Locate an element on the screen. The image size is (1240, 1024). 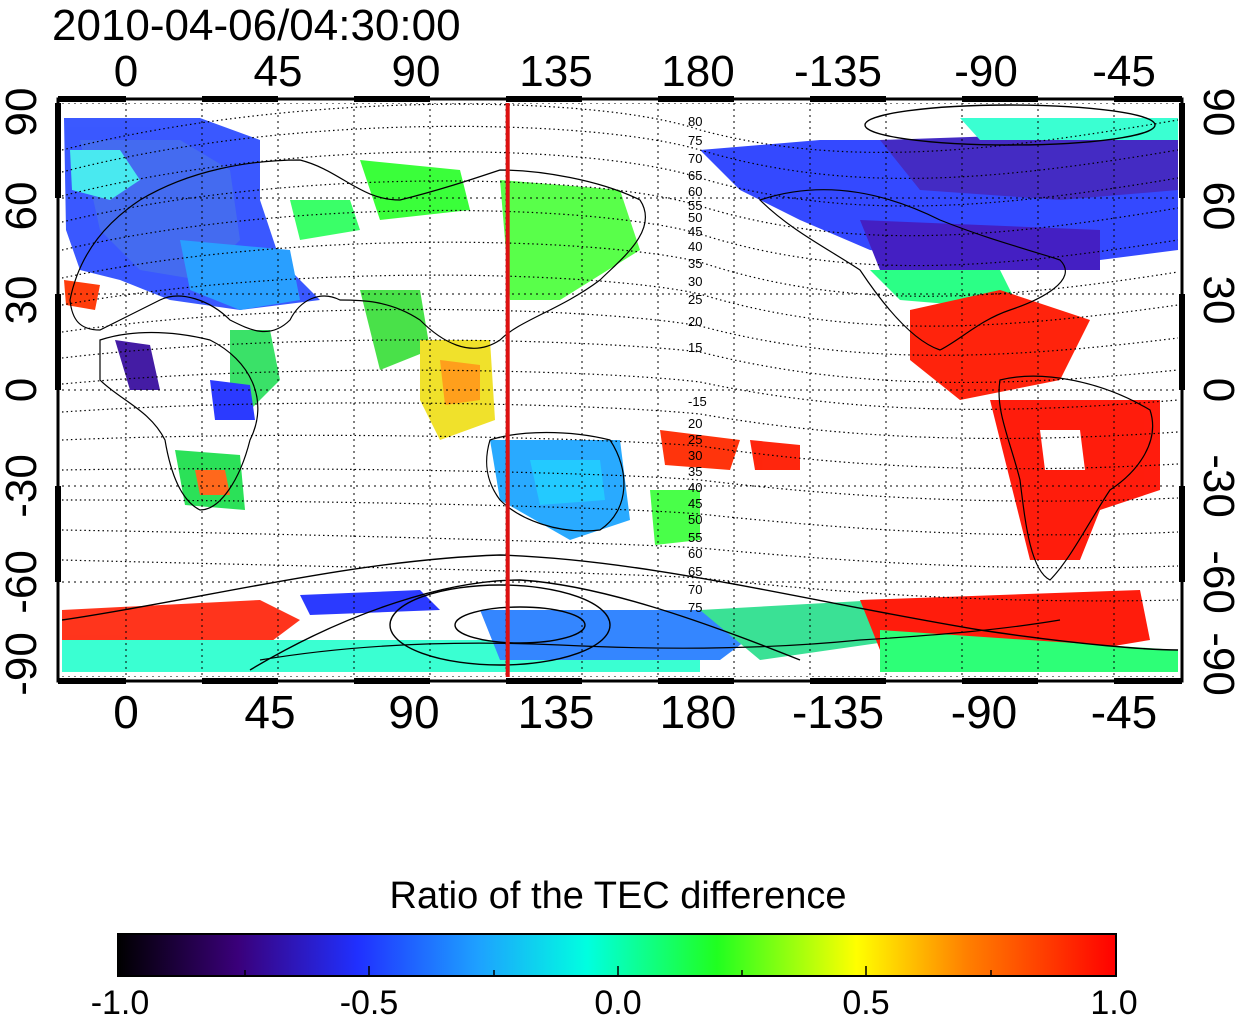
colorbar-tick-labels: -1.0 -0.5 0.0 0.5 1.0 is located at coordinates (614, 1003).